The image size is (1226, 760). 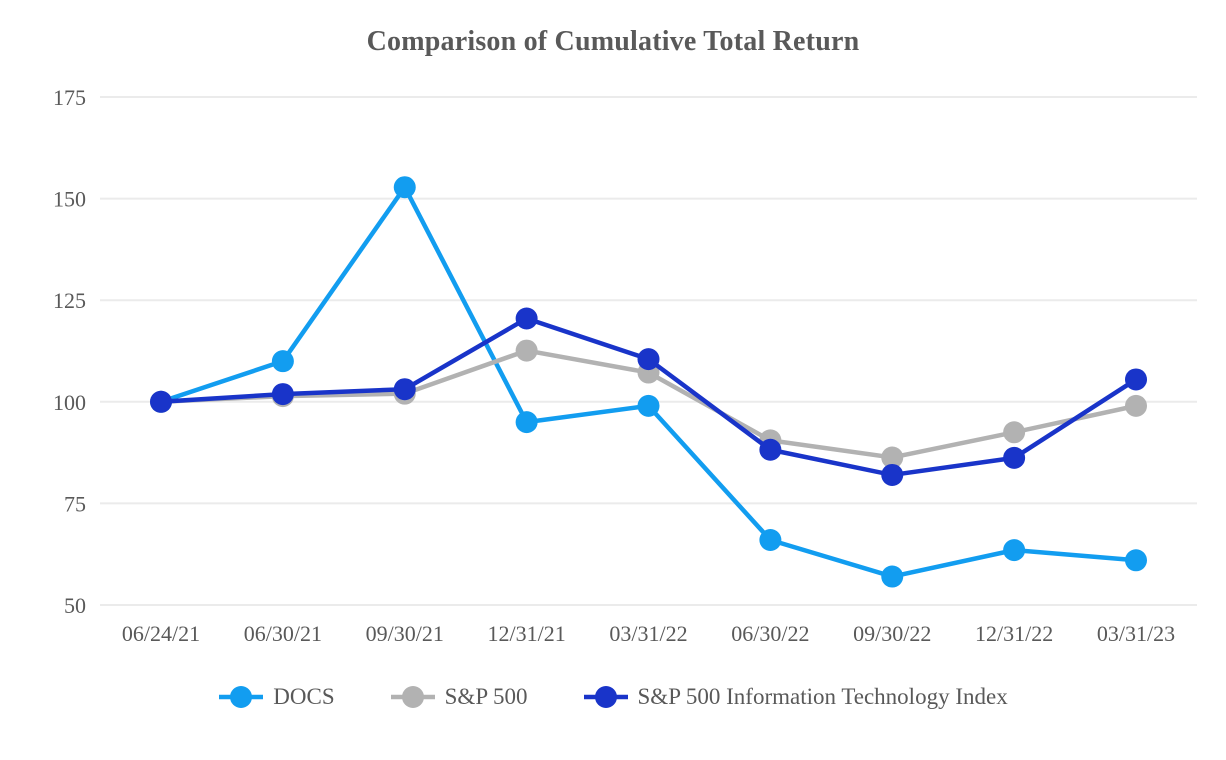 I want to click on legend-item-docs: DOCS, so click(x=276, y=697).